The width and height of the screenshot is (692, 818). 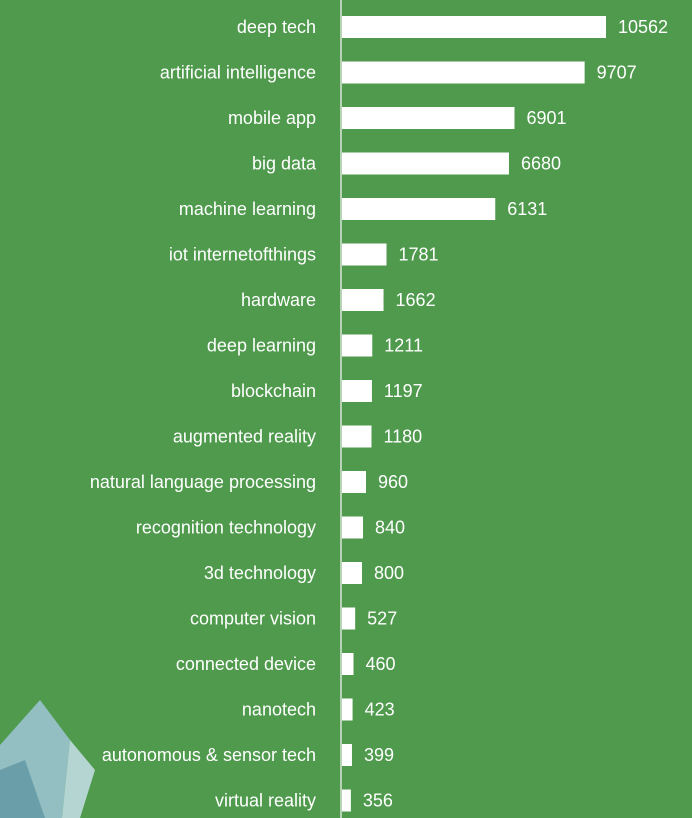 I want to click on category-label: 3d technology, so click(x=260, y=573).